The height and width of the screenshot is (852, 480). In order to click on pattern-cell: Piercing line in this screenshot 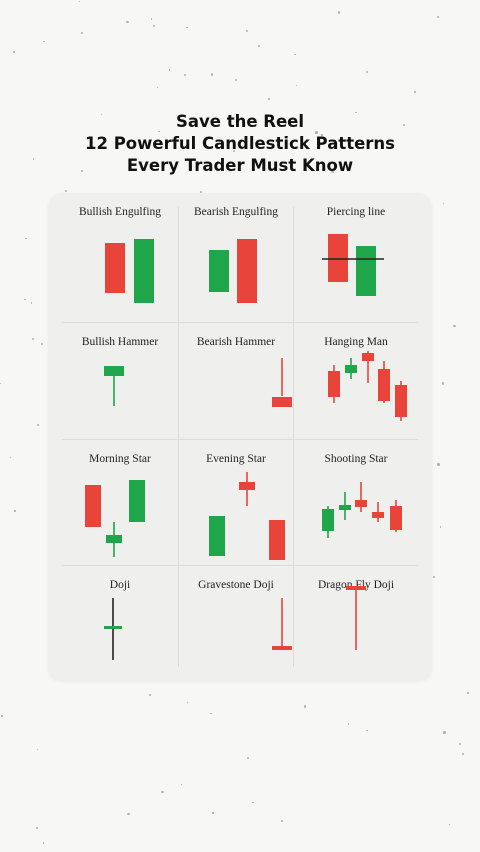, I will do `click(356, 257)`.